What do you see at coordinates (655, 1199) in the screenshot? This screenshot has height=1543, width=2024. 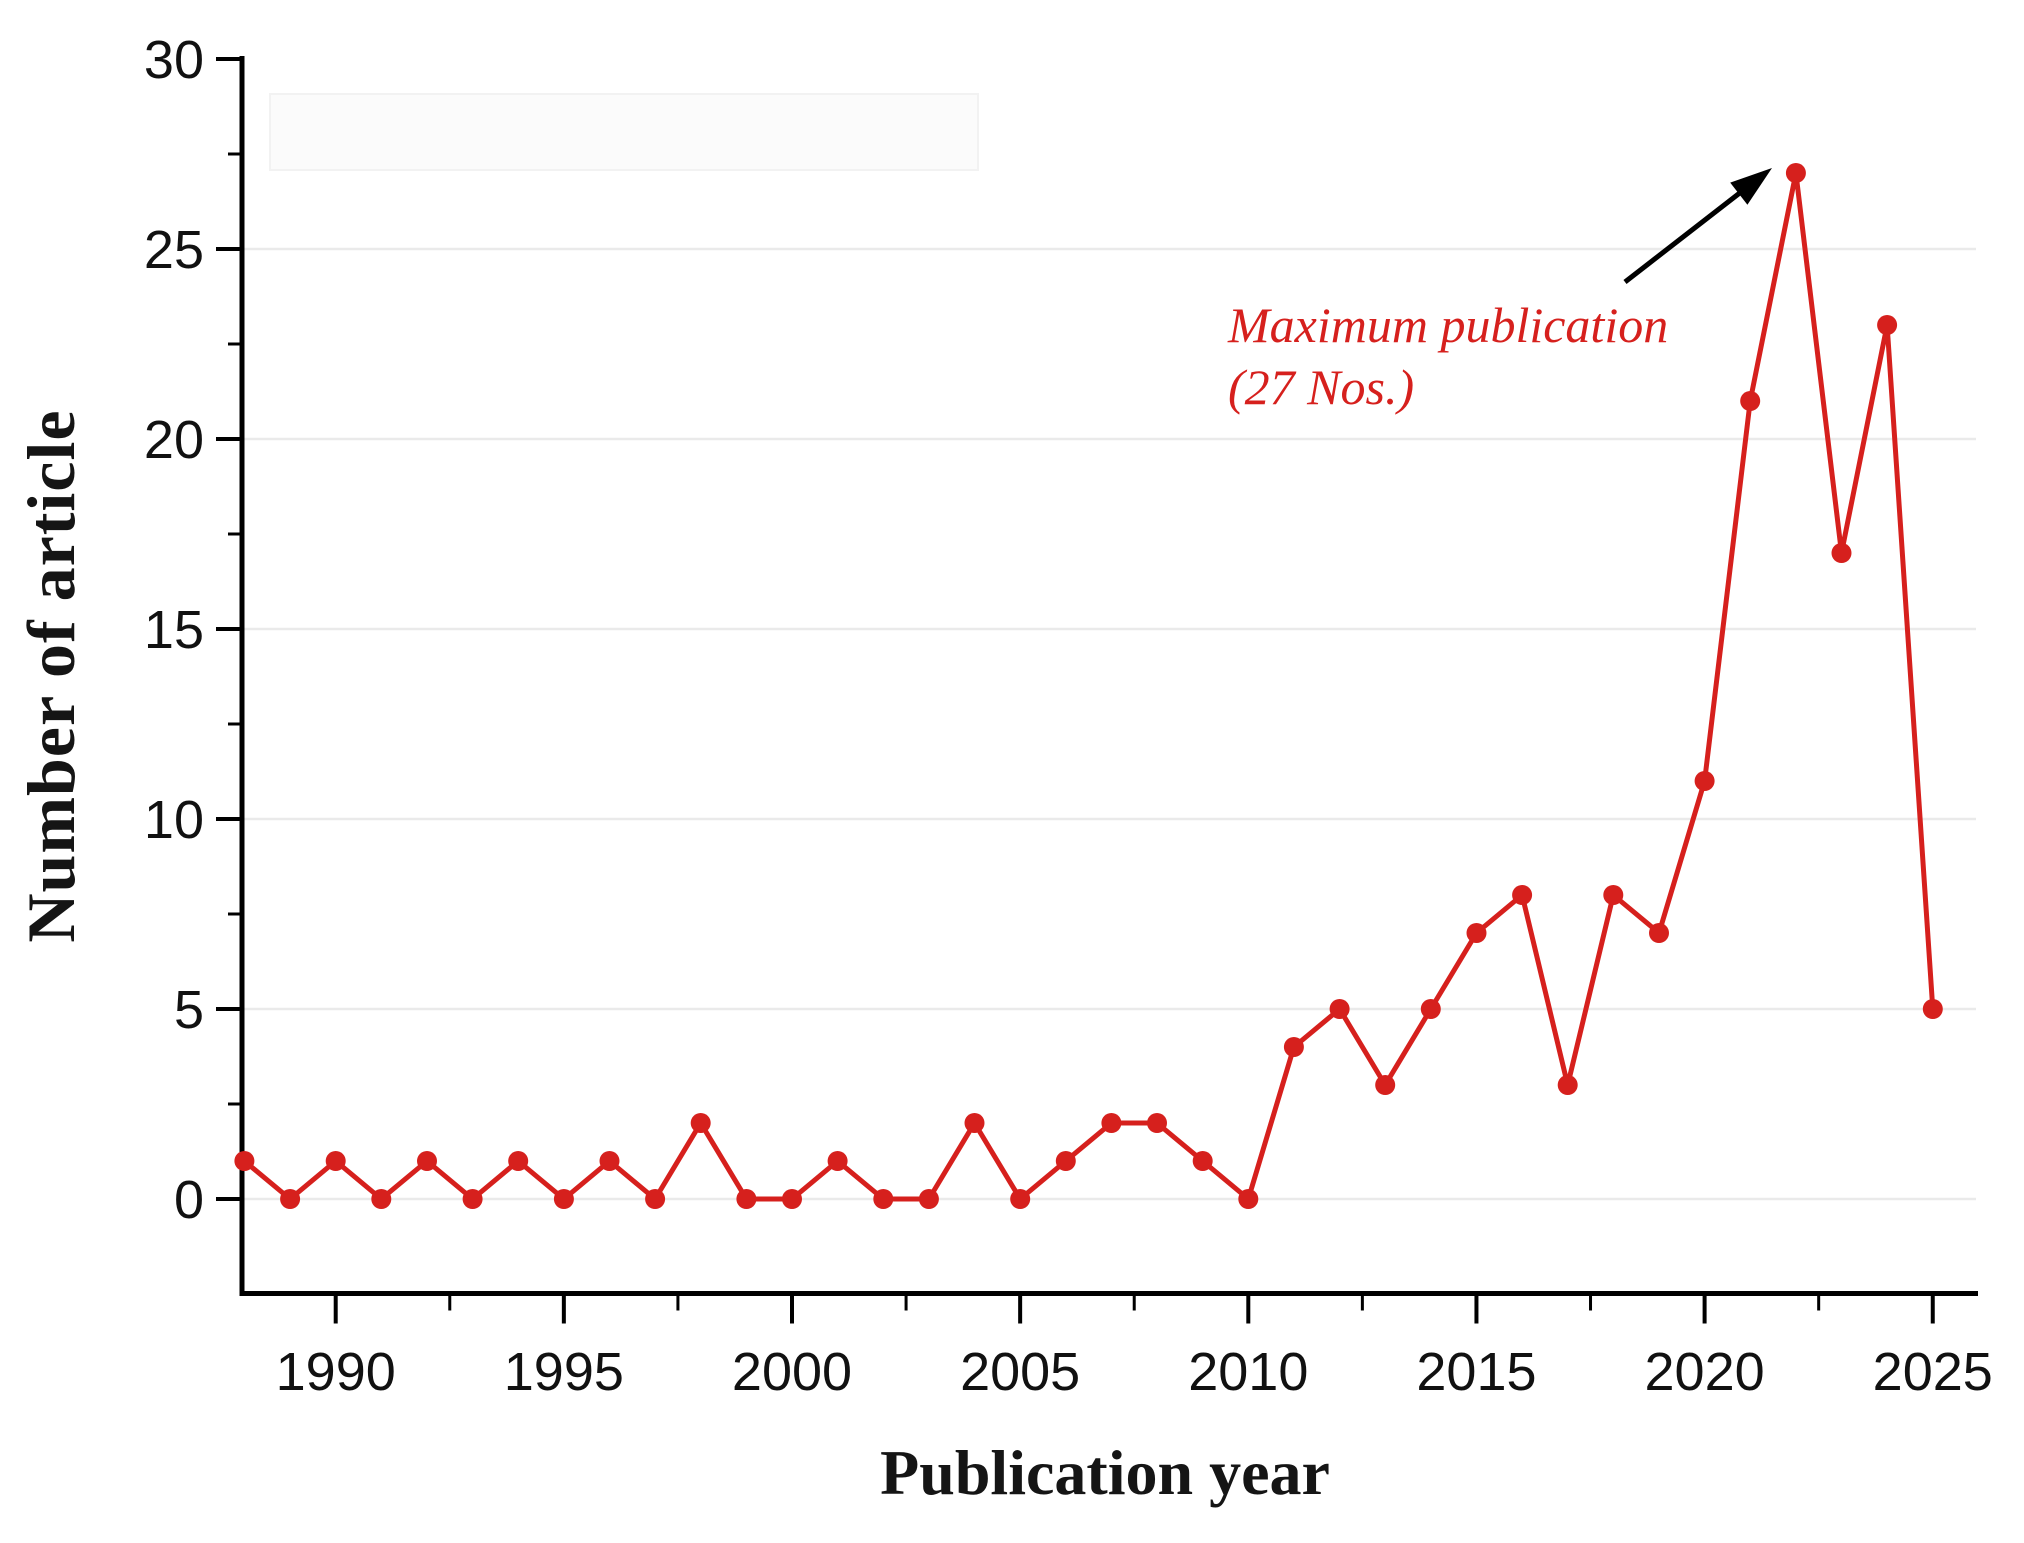 I see `data-point-1997` at bounding box center [655, 1199].